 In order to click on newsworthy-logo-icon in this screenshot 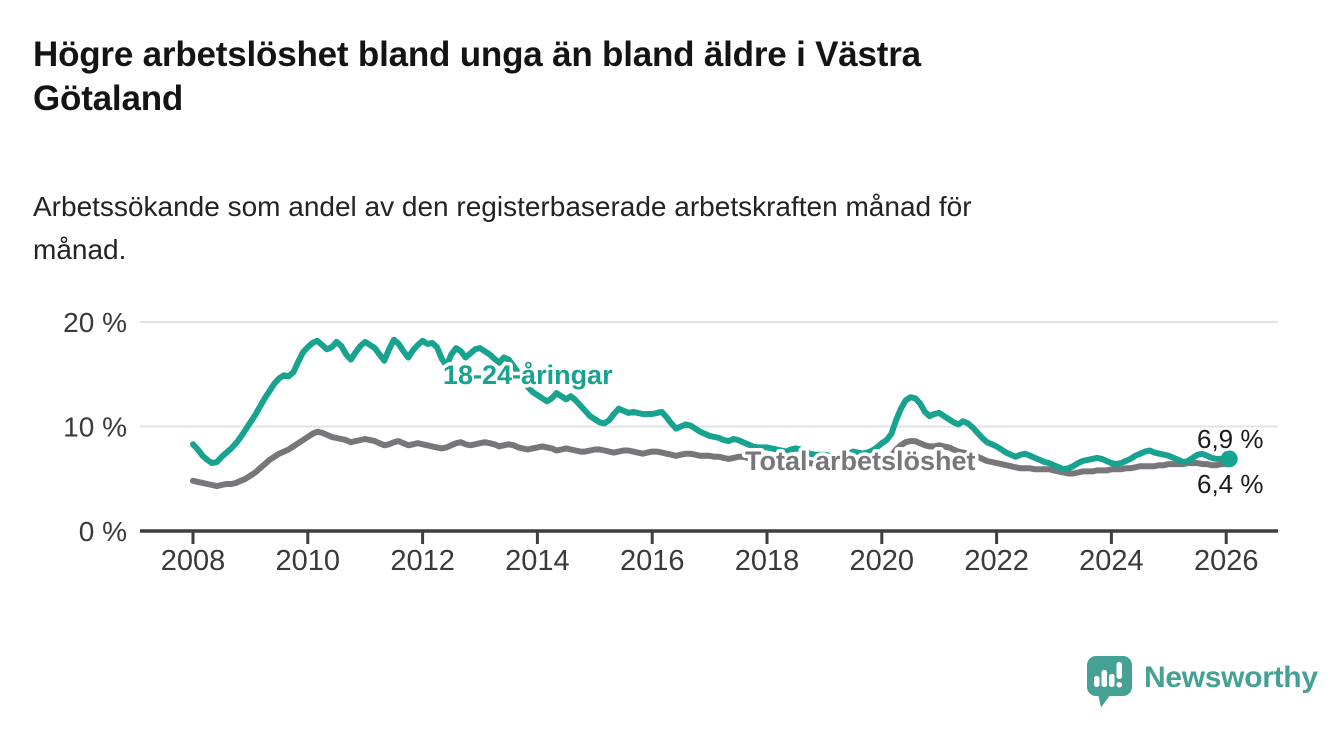, I will do `click(1109, 682)`.